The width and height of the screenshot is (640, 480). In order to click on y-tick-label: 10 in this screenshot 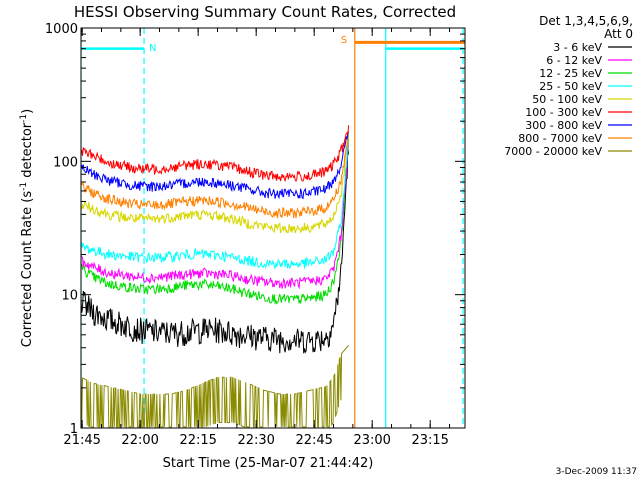, I will do `click(69, 296)`.